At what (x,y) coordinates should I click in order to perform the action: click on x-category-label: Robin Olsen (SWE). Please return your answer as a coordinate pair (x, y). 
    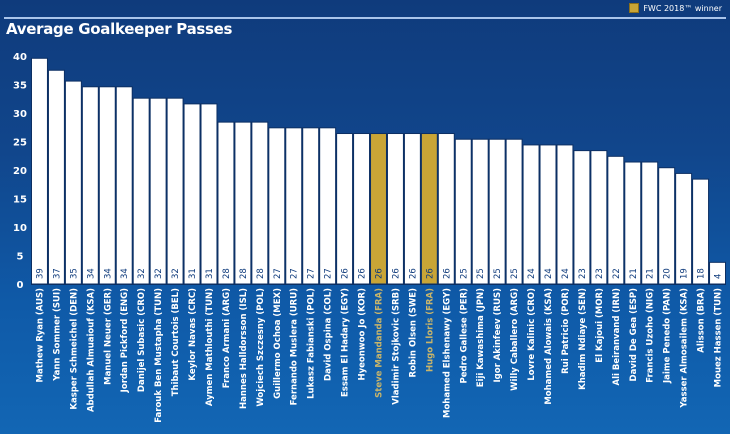
    Looking at the image, I should click on (413, 333).